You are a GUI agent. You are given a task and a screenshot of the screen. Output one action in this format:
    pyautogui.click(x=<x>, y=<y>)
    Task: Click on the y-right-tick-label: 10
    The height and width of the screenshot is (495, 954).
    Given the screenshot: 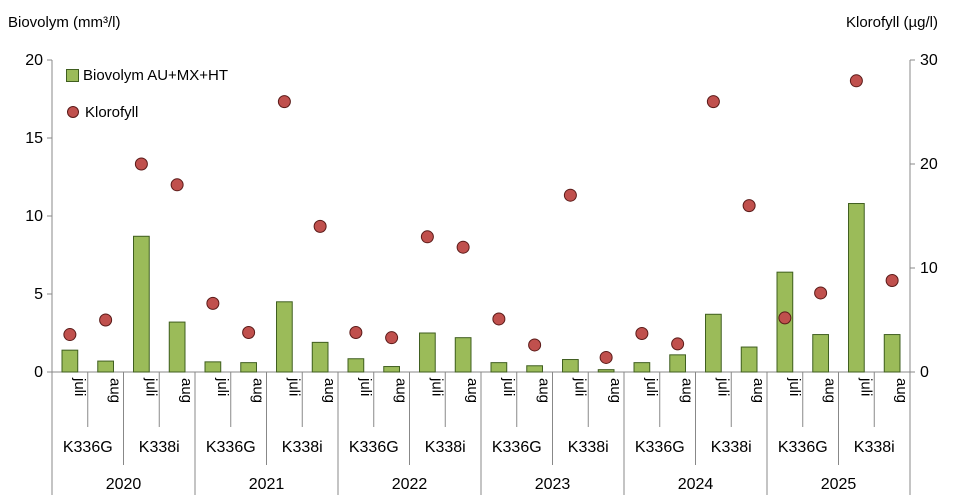 What is the action you would take?
    pyautogui.click(x=929, y=268)
    